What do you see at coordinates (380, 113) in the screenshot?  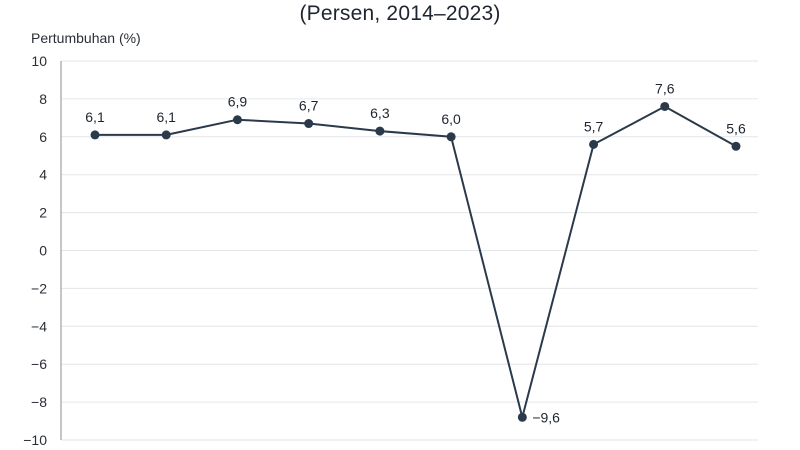 I see `data-label: 6,3` at bounding box center [380, 113].